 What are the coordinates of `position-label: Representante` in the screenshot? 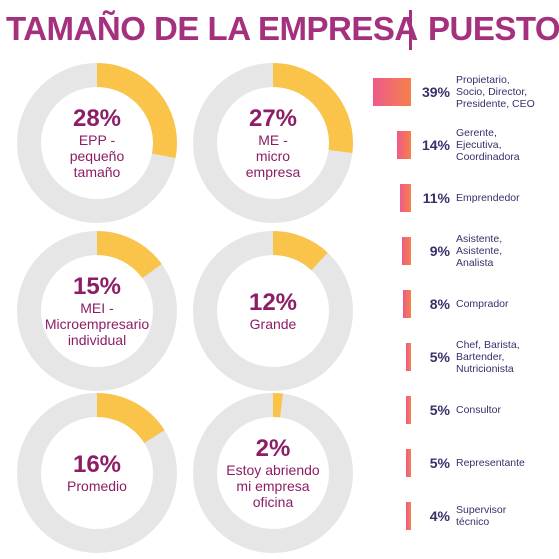 It's located at (490, 463).